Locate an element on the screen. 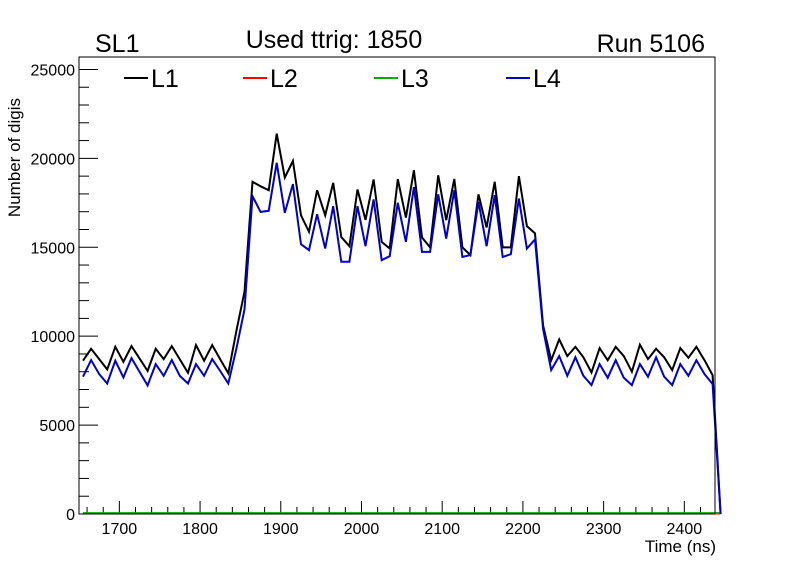 The height and width of the screenshot is (572, 796). legend-entry-l1: L1 is located at coordinates (151, 79).